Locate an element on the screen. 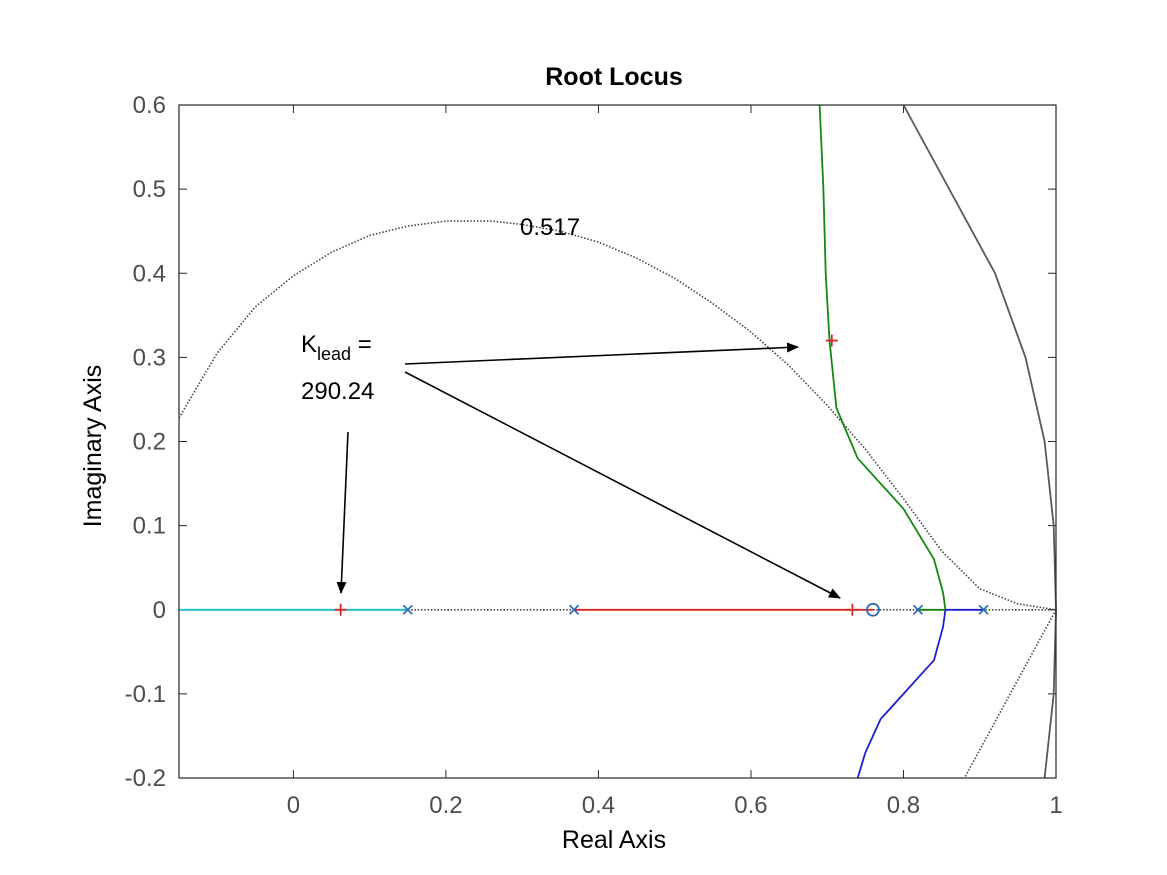 This screenshot has width=1167, height=875. x-axis-label: Real Axis is located at coordinates (614, 840).